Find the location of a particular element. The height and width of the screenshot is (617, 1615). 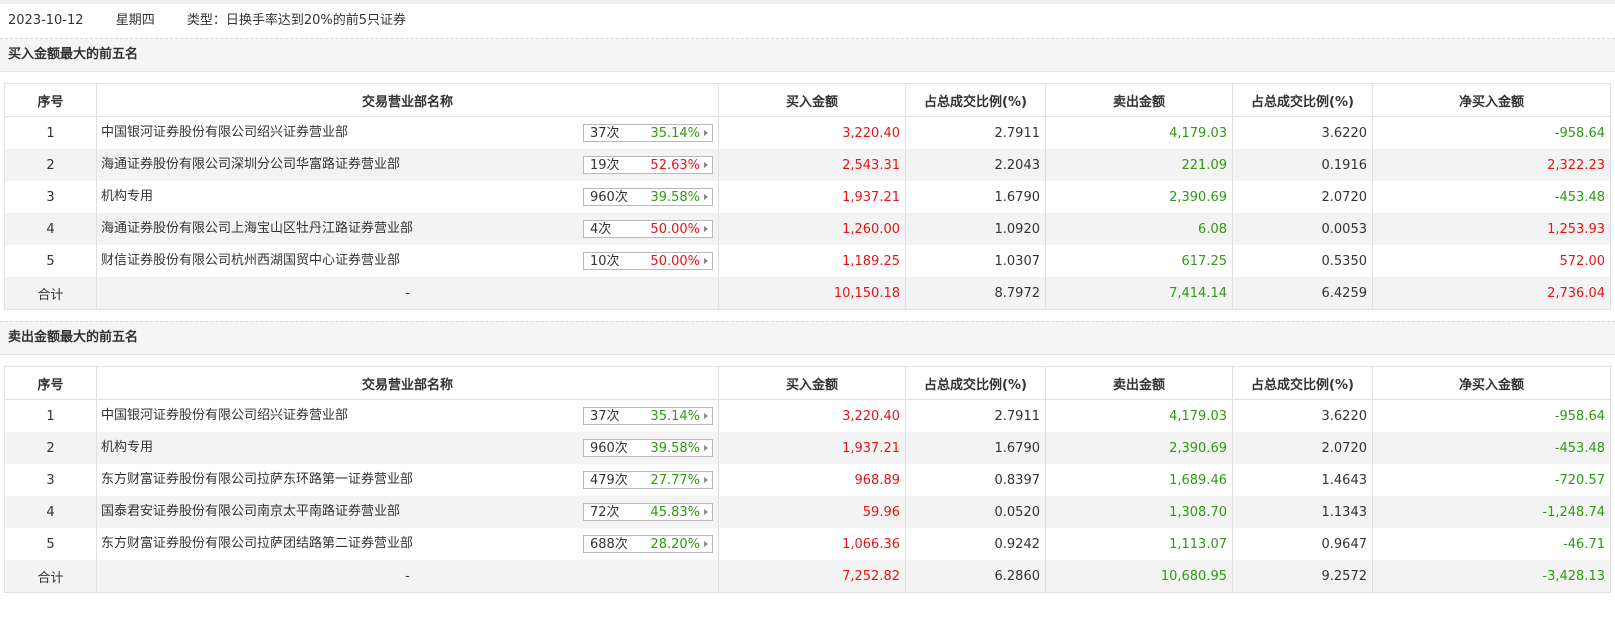

row-index: 1 is located at coordinates (50, 415).